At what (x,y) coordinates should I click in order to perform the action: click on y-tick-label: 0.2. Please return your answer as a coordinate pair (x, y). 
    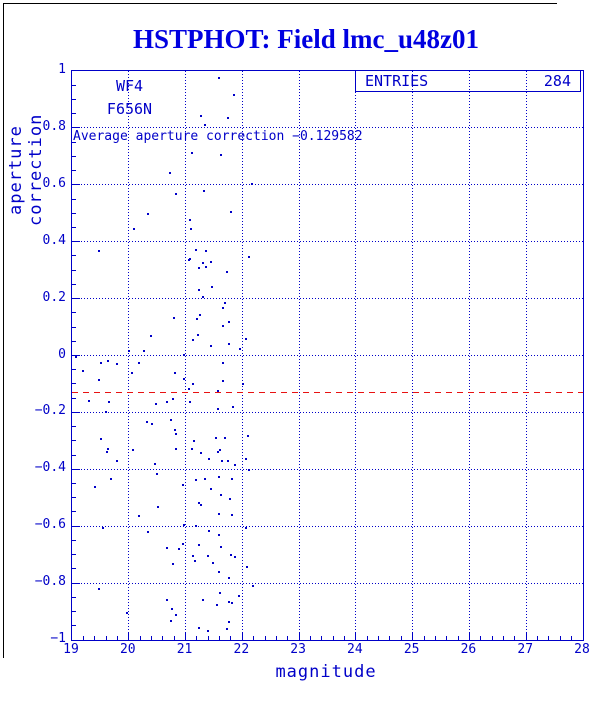
    Looking at the image, I should click on (54, 297).